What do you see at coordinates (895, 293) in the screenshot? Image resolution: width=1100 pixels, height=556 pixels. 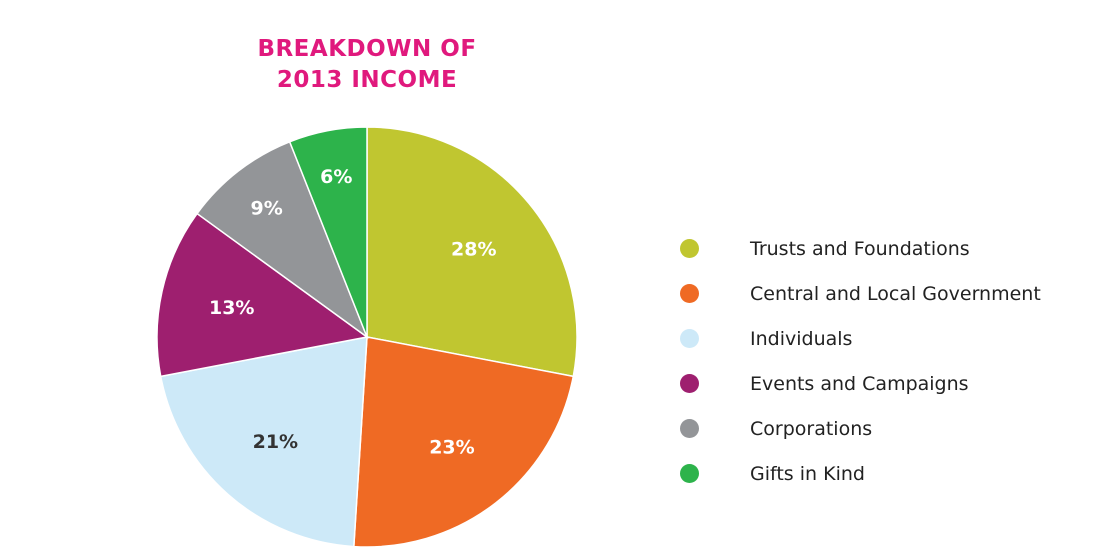 I see `legend-label: Central and Local Government` at bounding box center [895, 293].